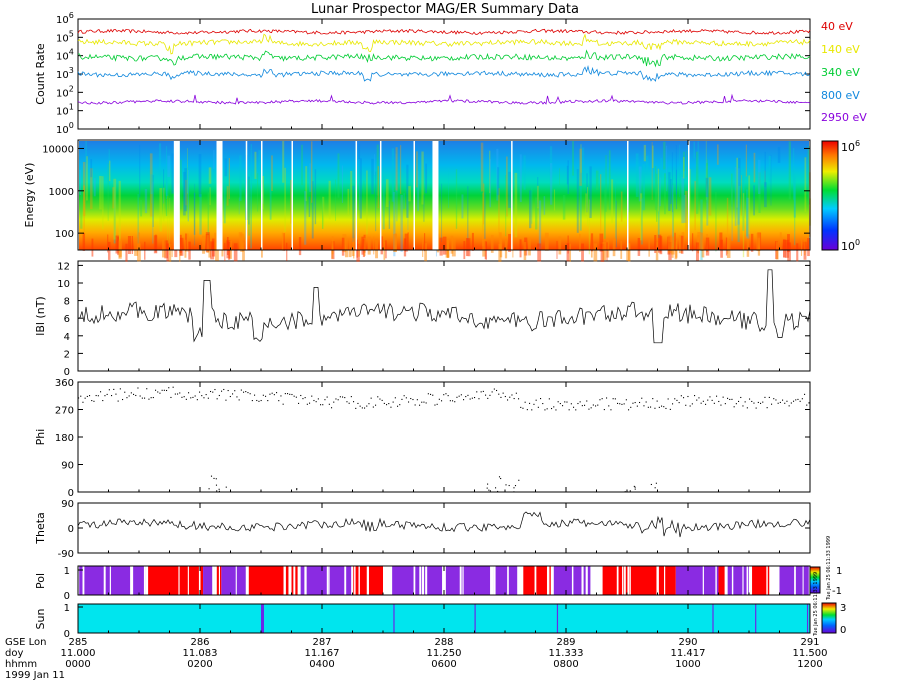 The height and width of the screenshot is (700, 900). I want to click on spectrogram-thin-gap, so click(414, 195).